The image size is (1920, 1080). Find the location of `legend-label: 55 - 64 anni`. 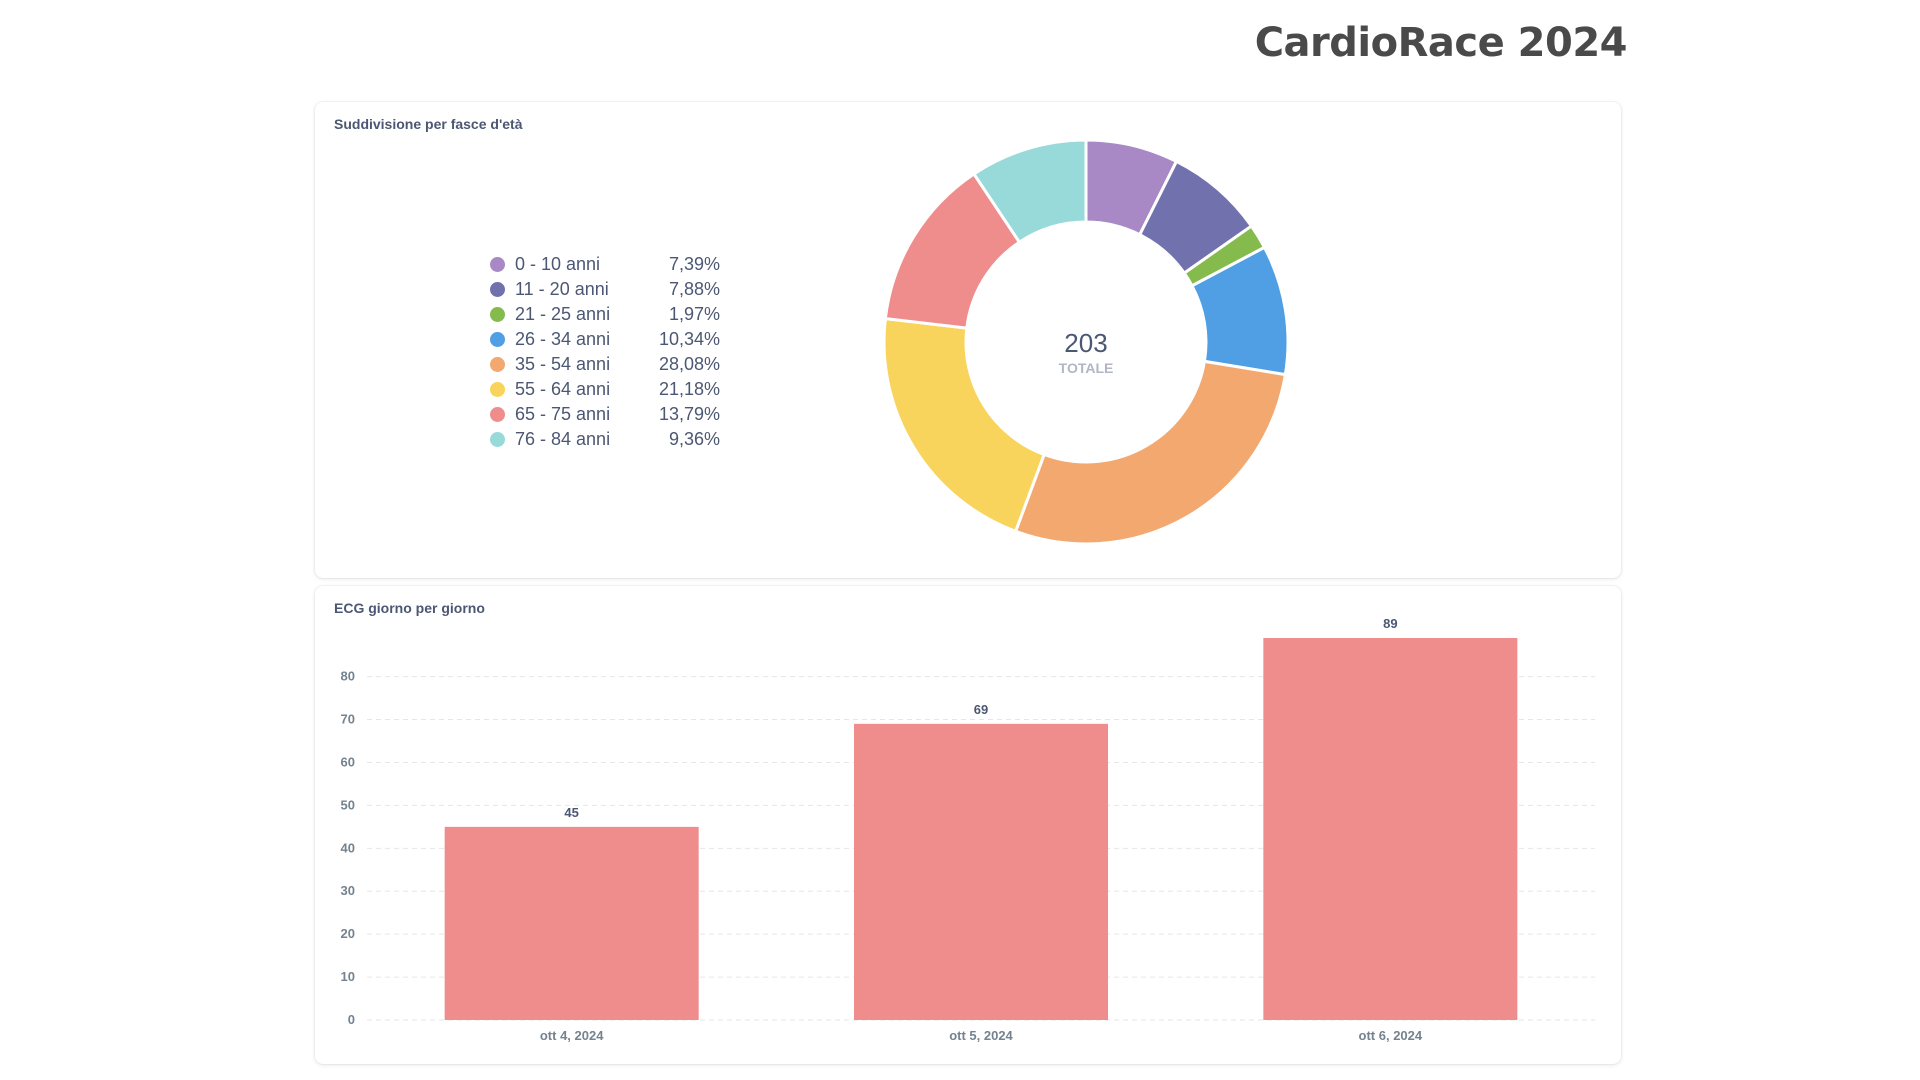

legend-label: 55 - 64 anni is located at coordinates (563, 389).